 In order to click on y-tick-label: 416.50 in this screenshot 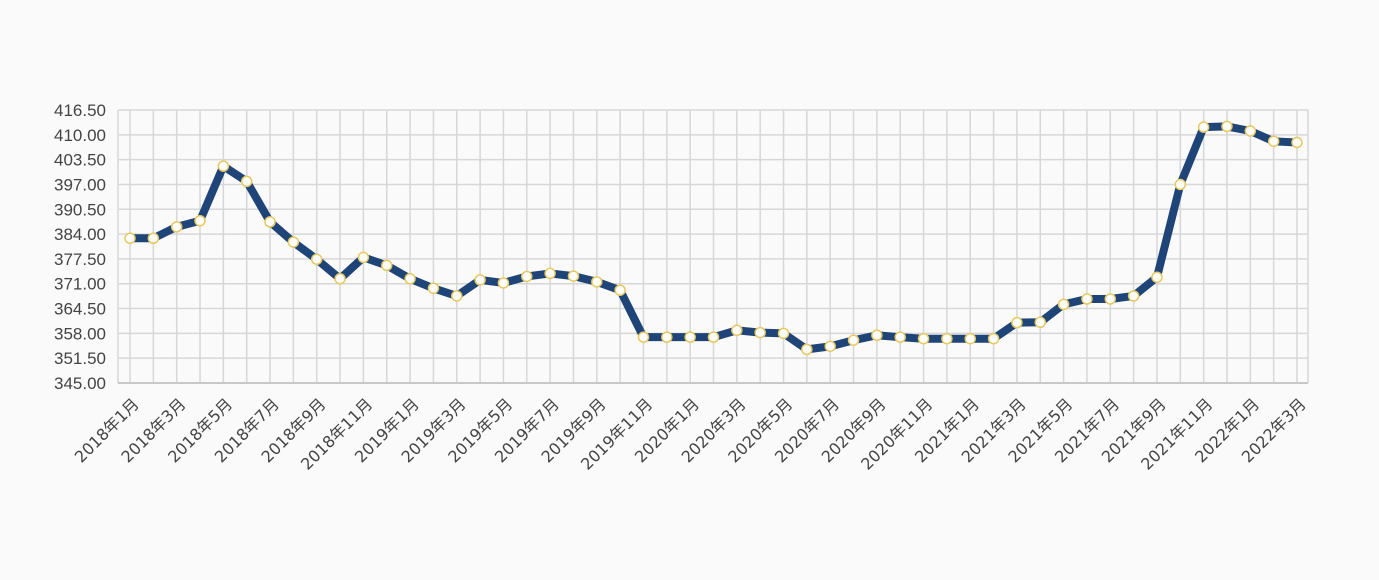, I will do `click(80, 110)`.